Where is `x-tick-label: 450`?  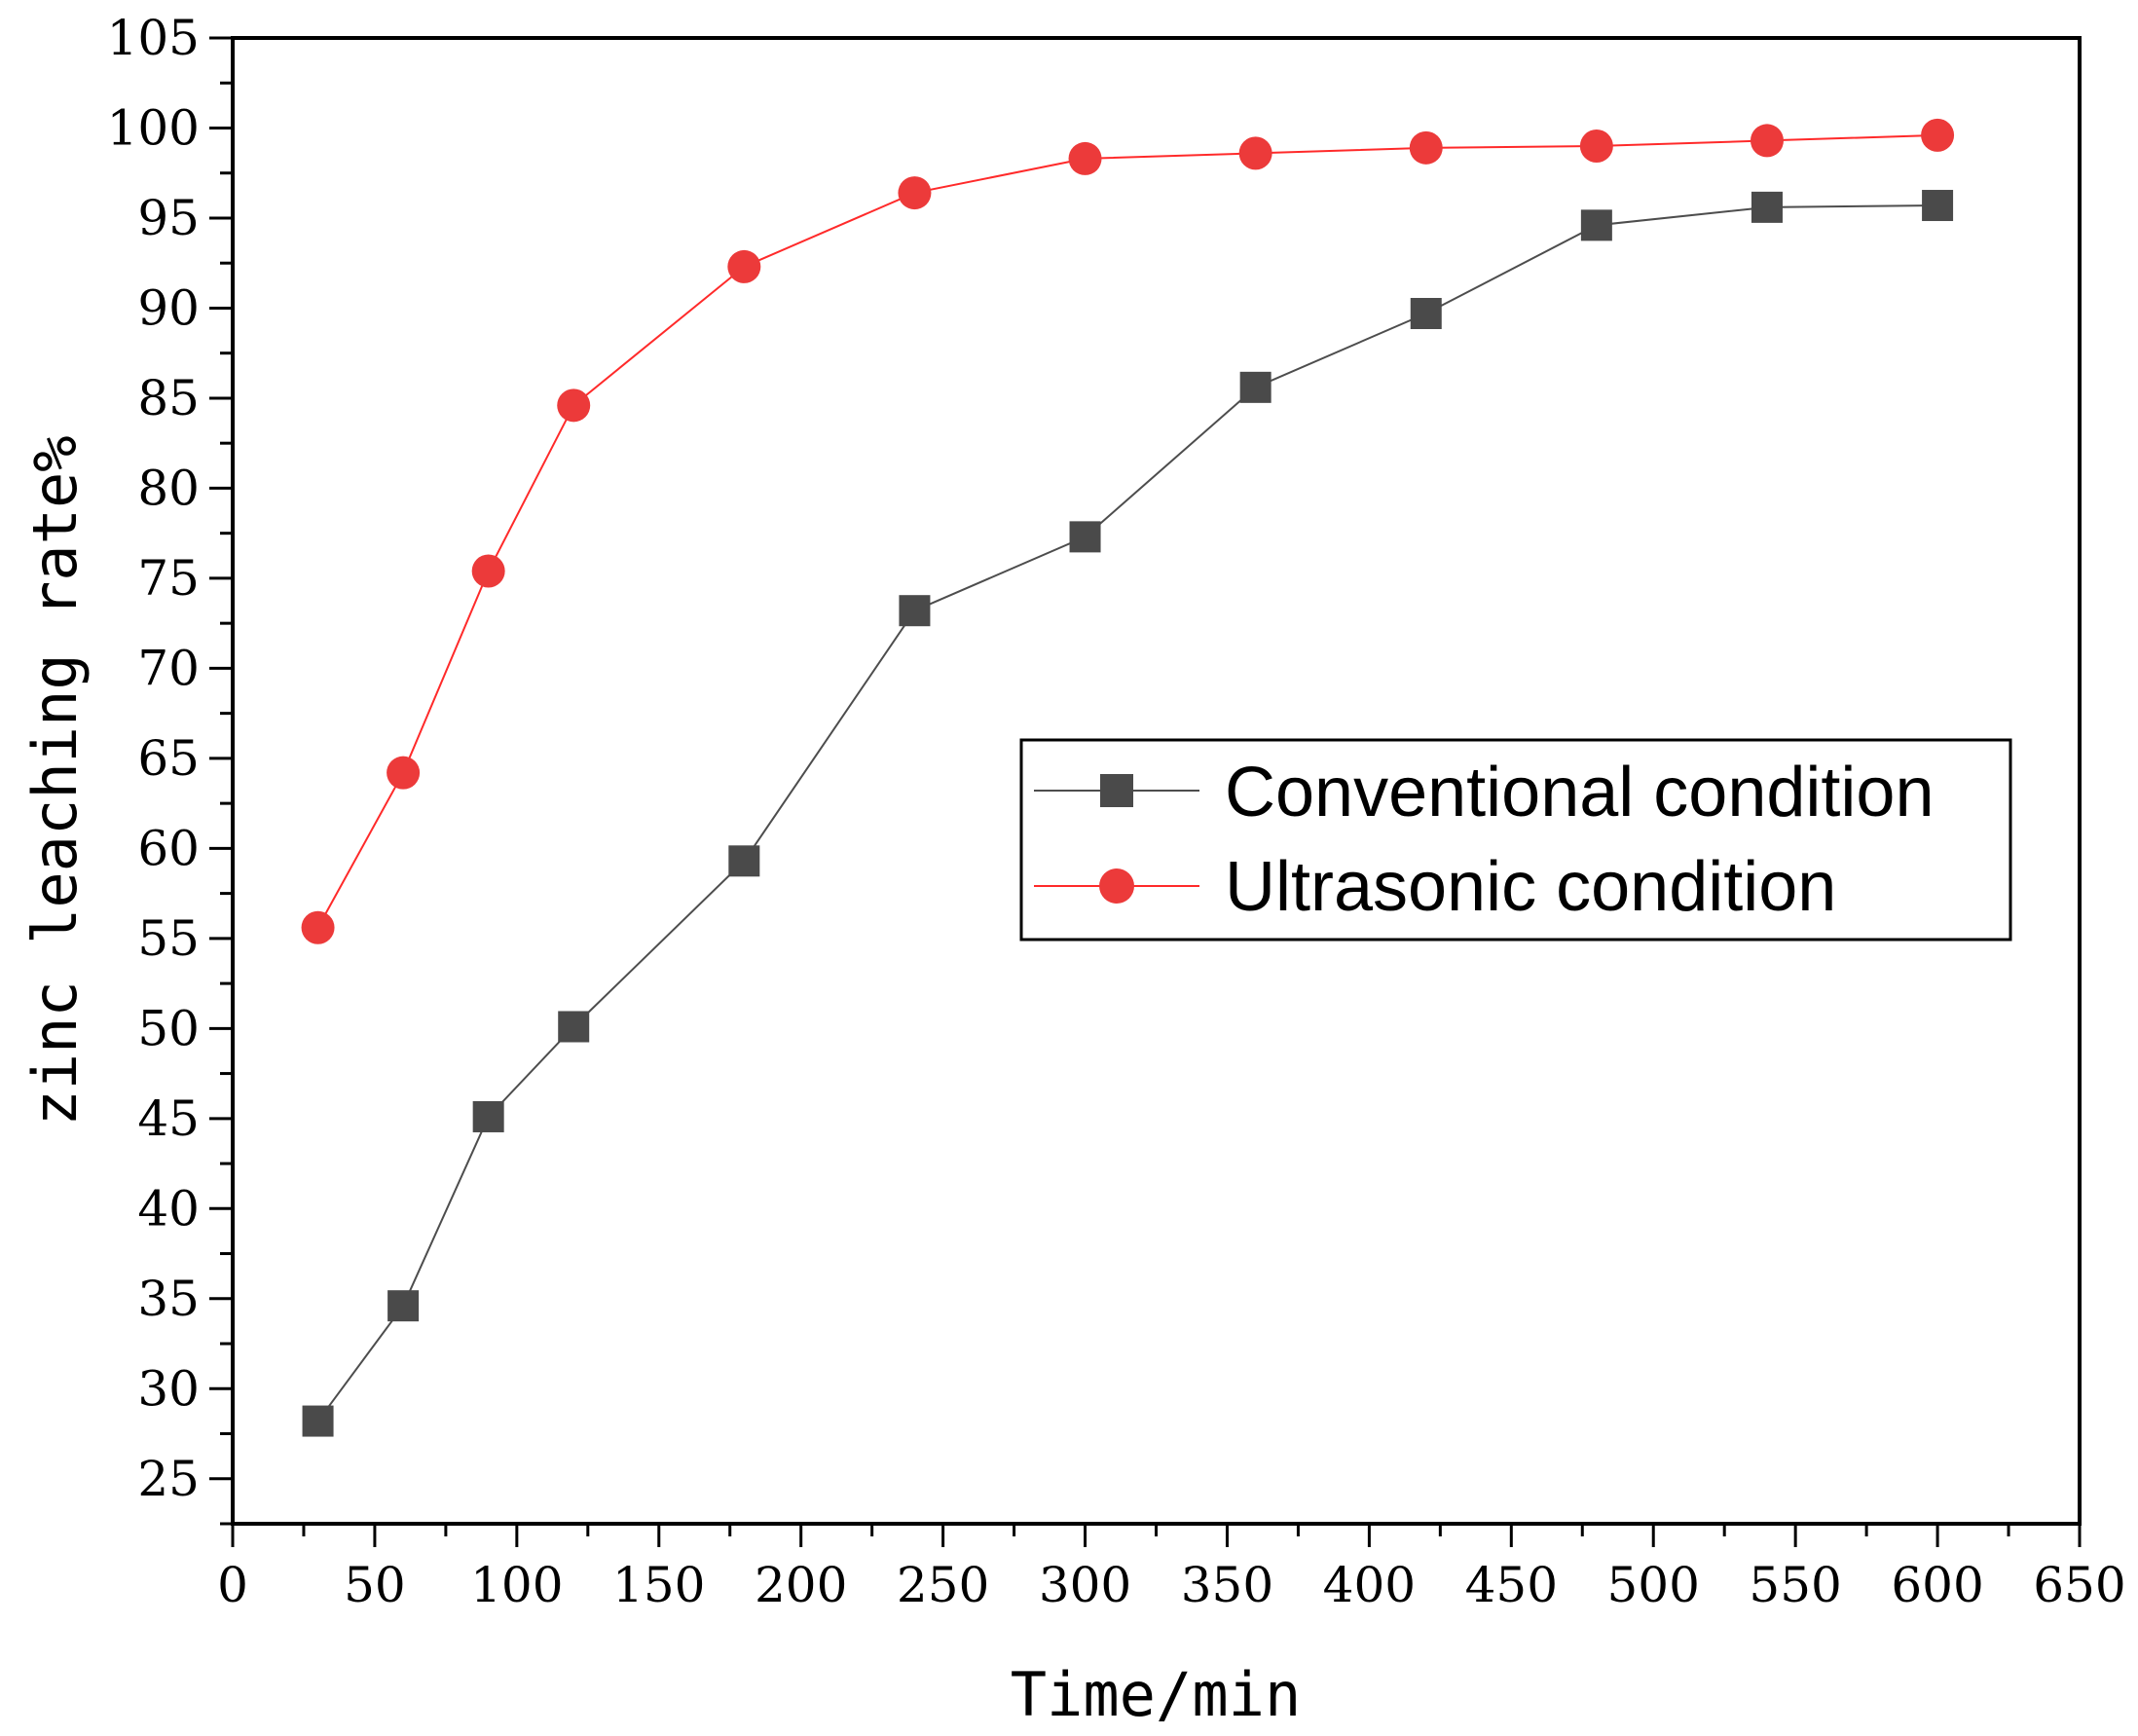 x-tick-label: 450 is located at coordinates (1511, 1585).